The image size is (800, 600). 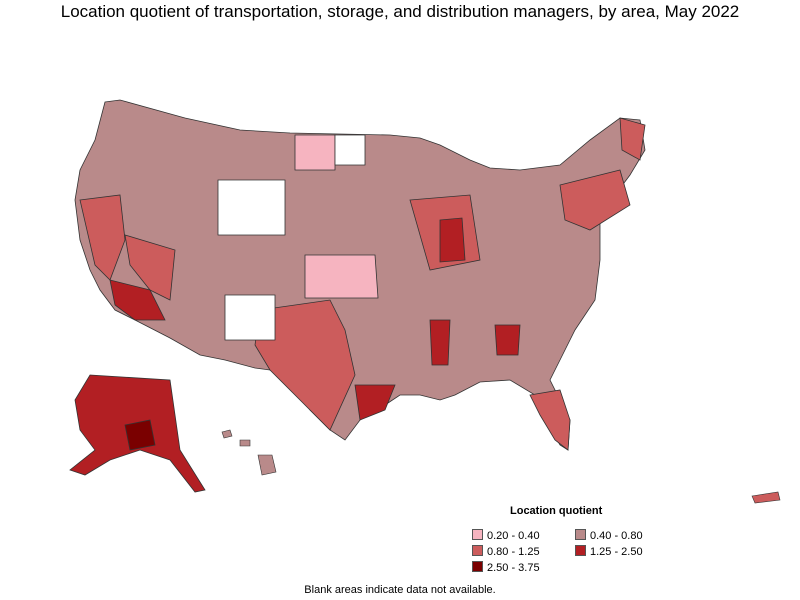 I want to click on region-west-coast, so click(x=102, y=237).